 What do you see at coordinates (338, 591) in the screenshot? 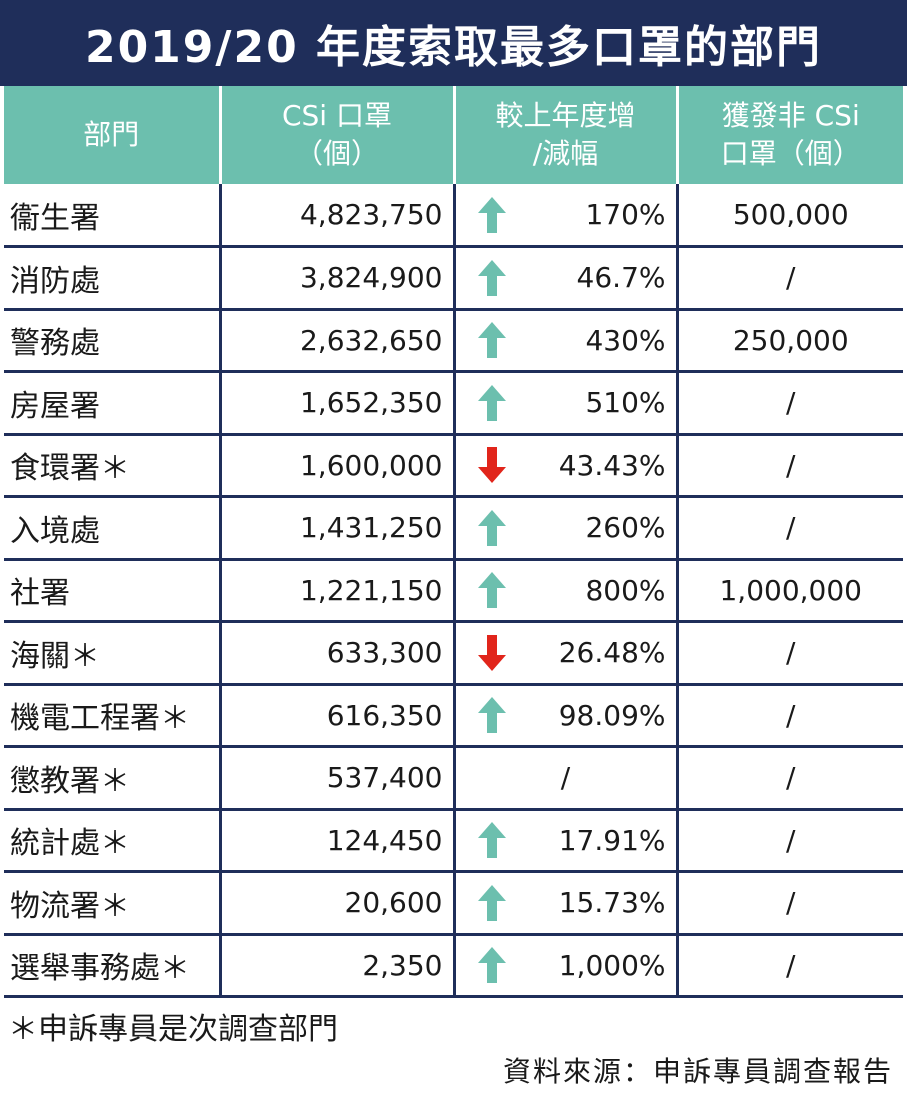
I see `csi-count-cell: 1,221,150` at bounding box center [338, 591].